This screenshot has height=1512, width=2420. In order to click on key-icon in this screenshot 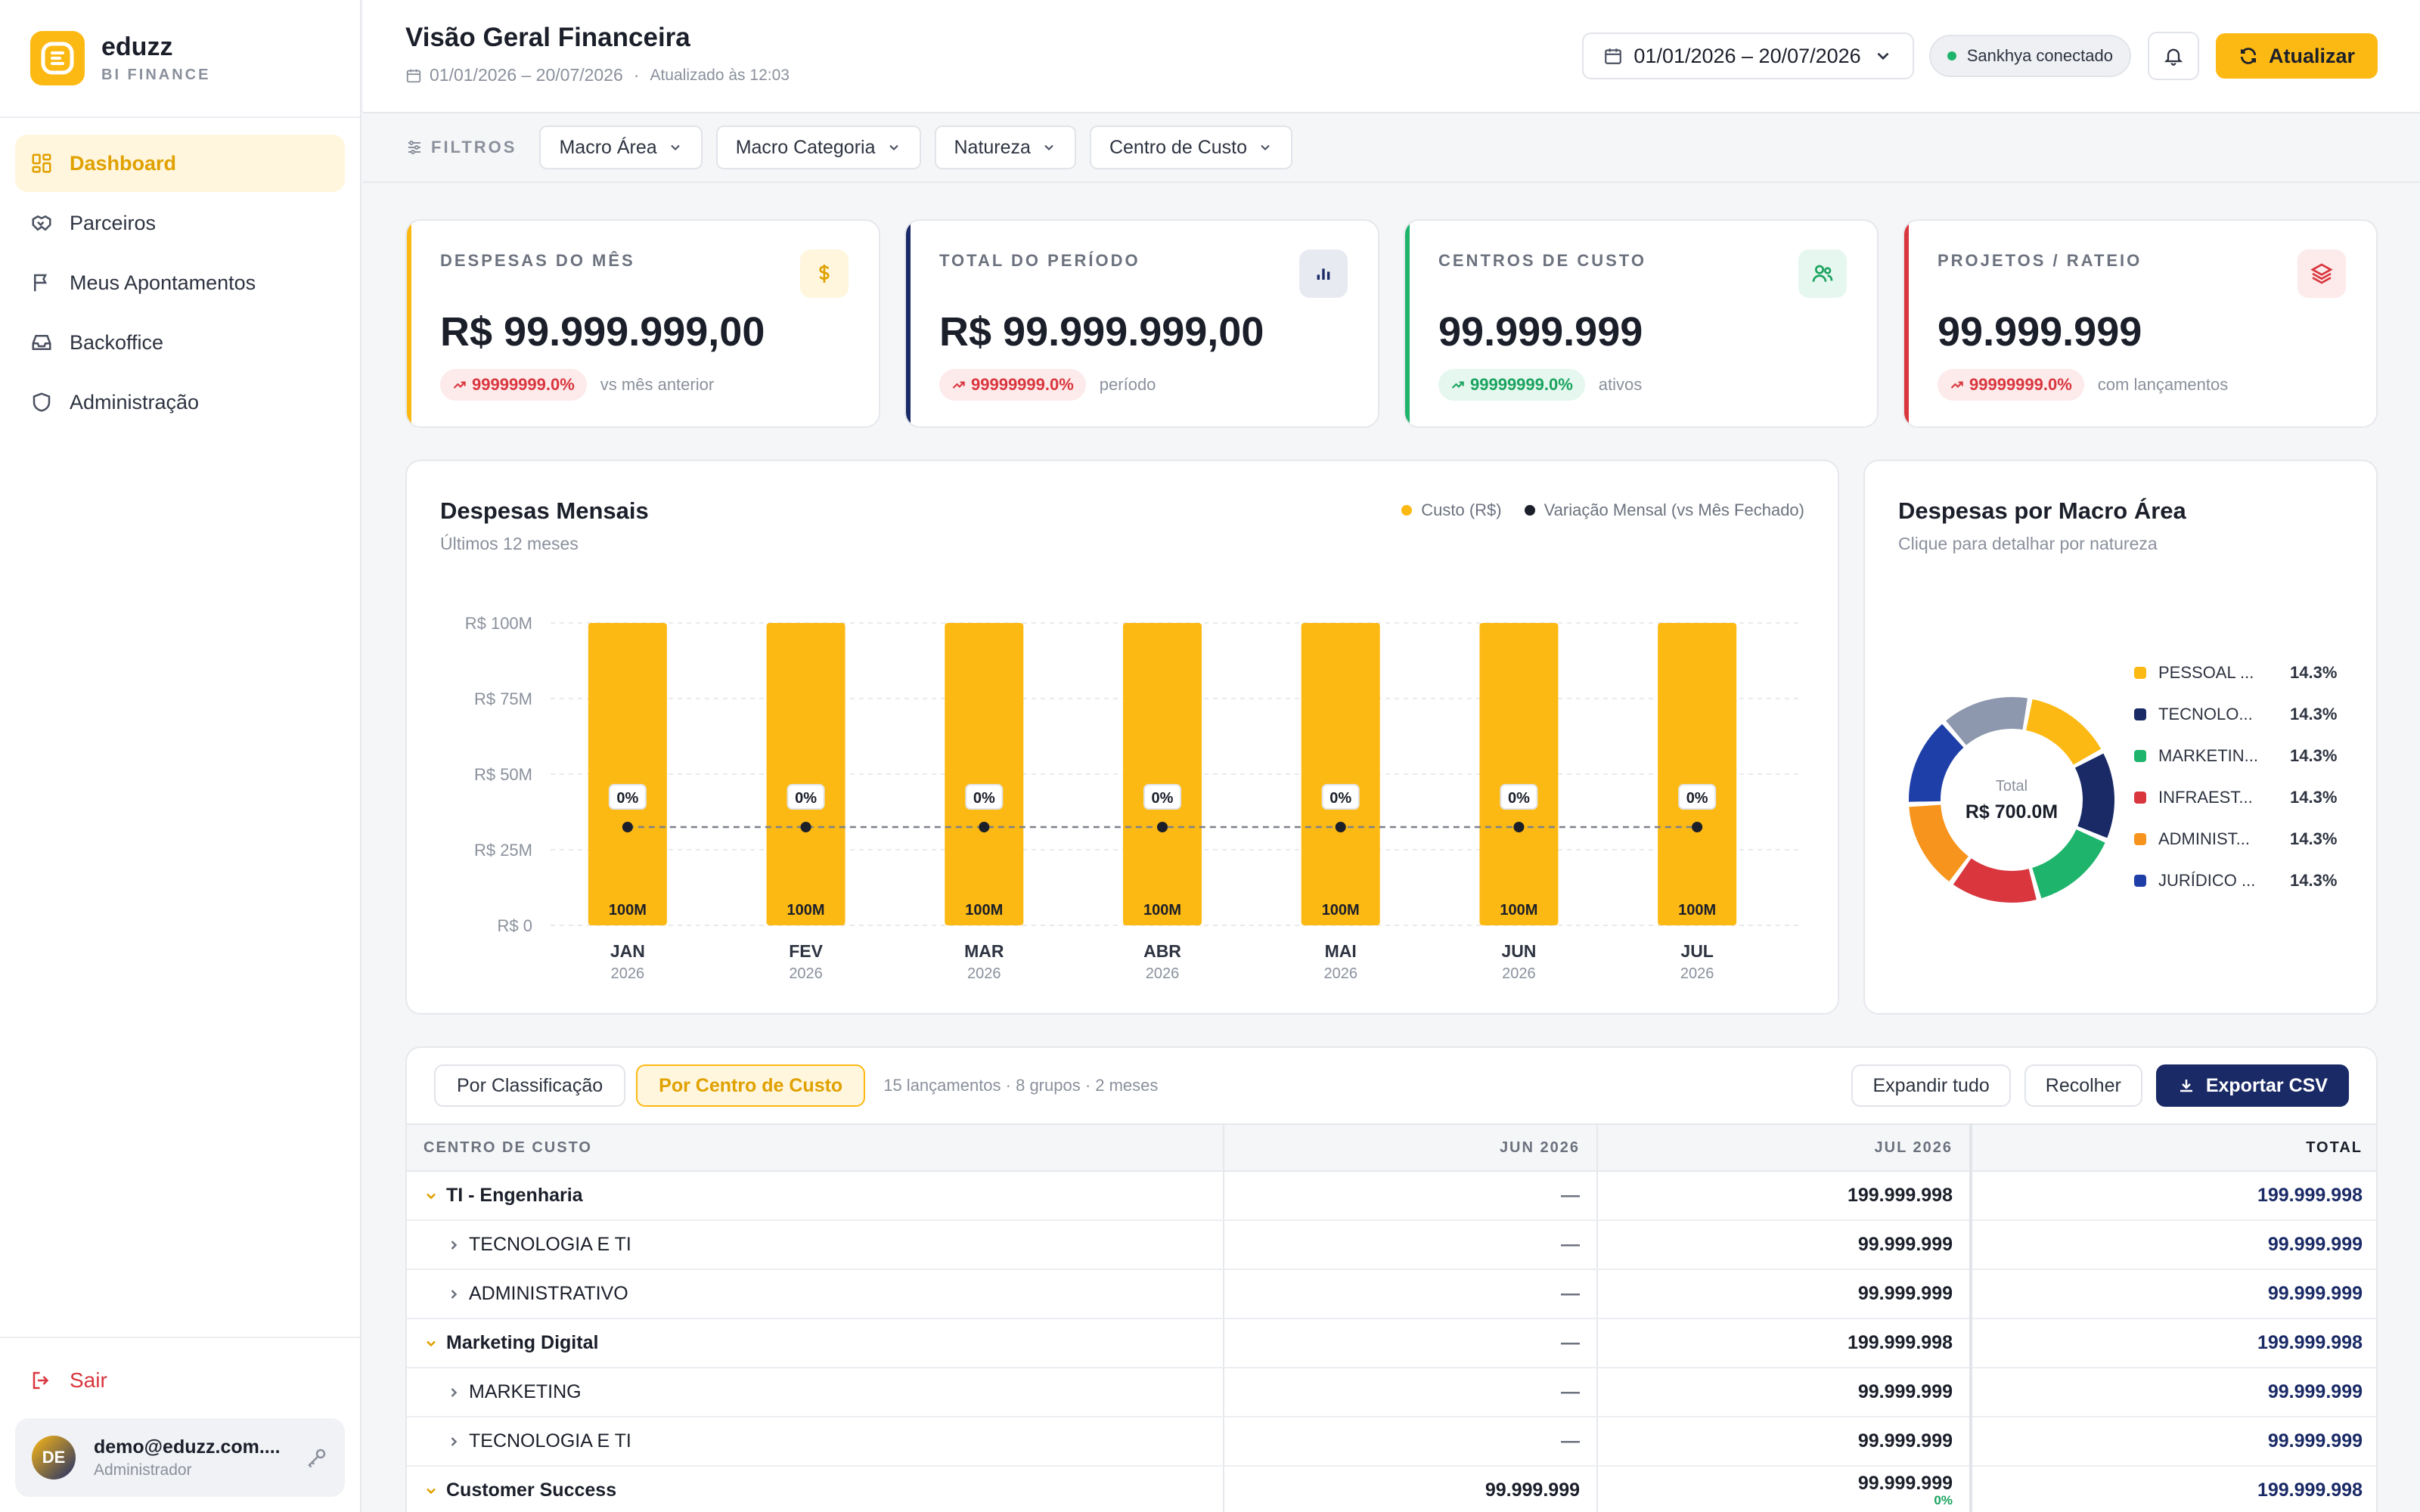, I will do `click(317, 1457)`.